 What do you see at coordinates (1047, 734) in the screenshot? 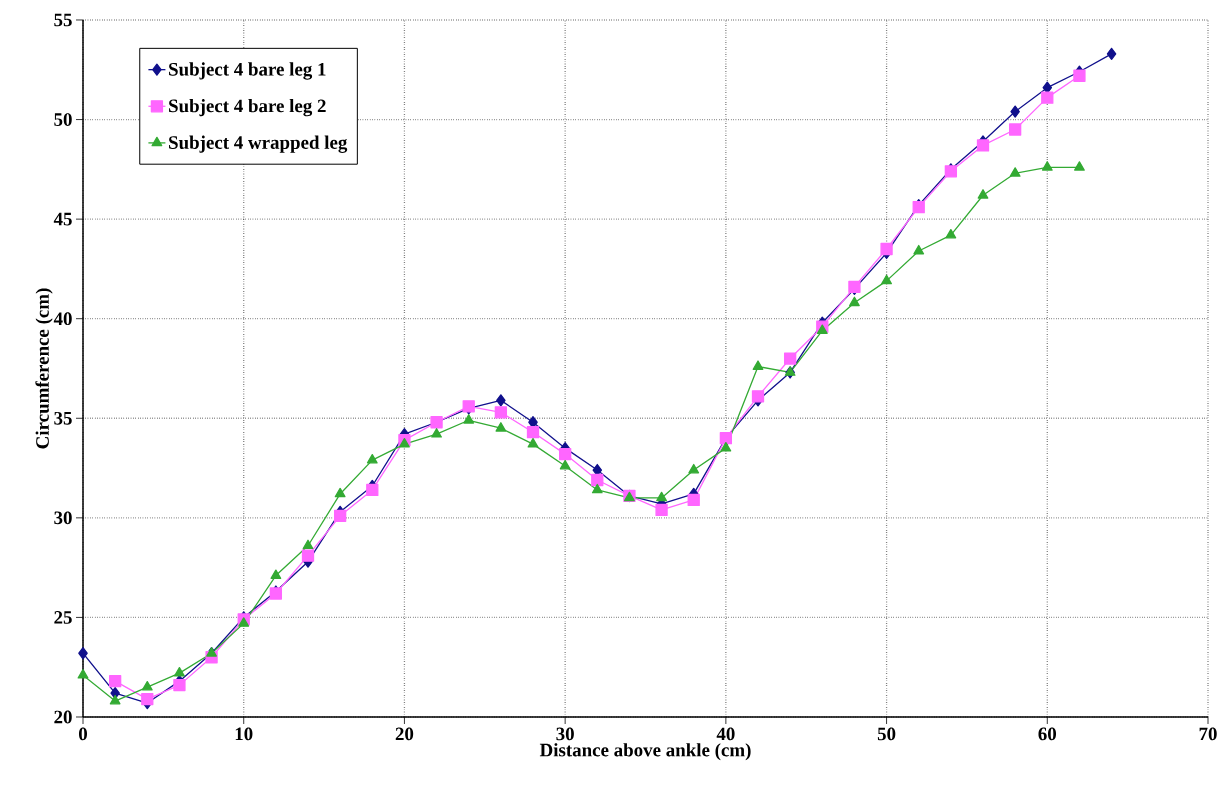
I see `x-tick-label: 60` at bounding box center [1047, 734].